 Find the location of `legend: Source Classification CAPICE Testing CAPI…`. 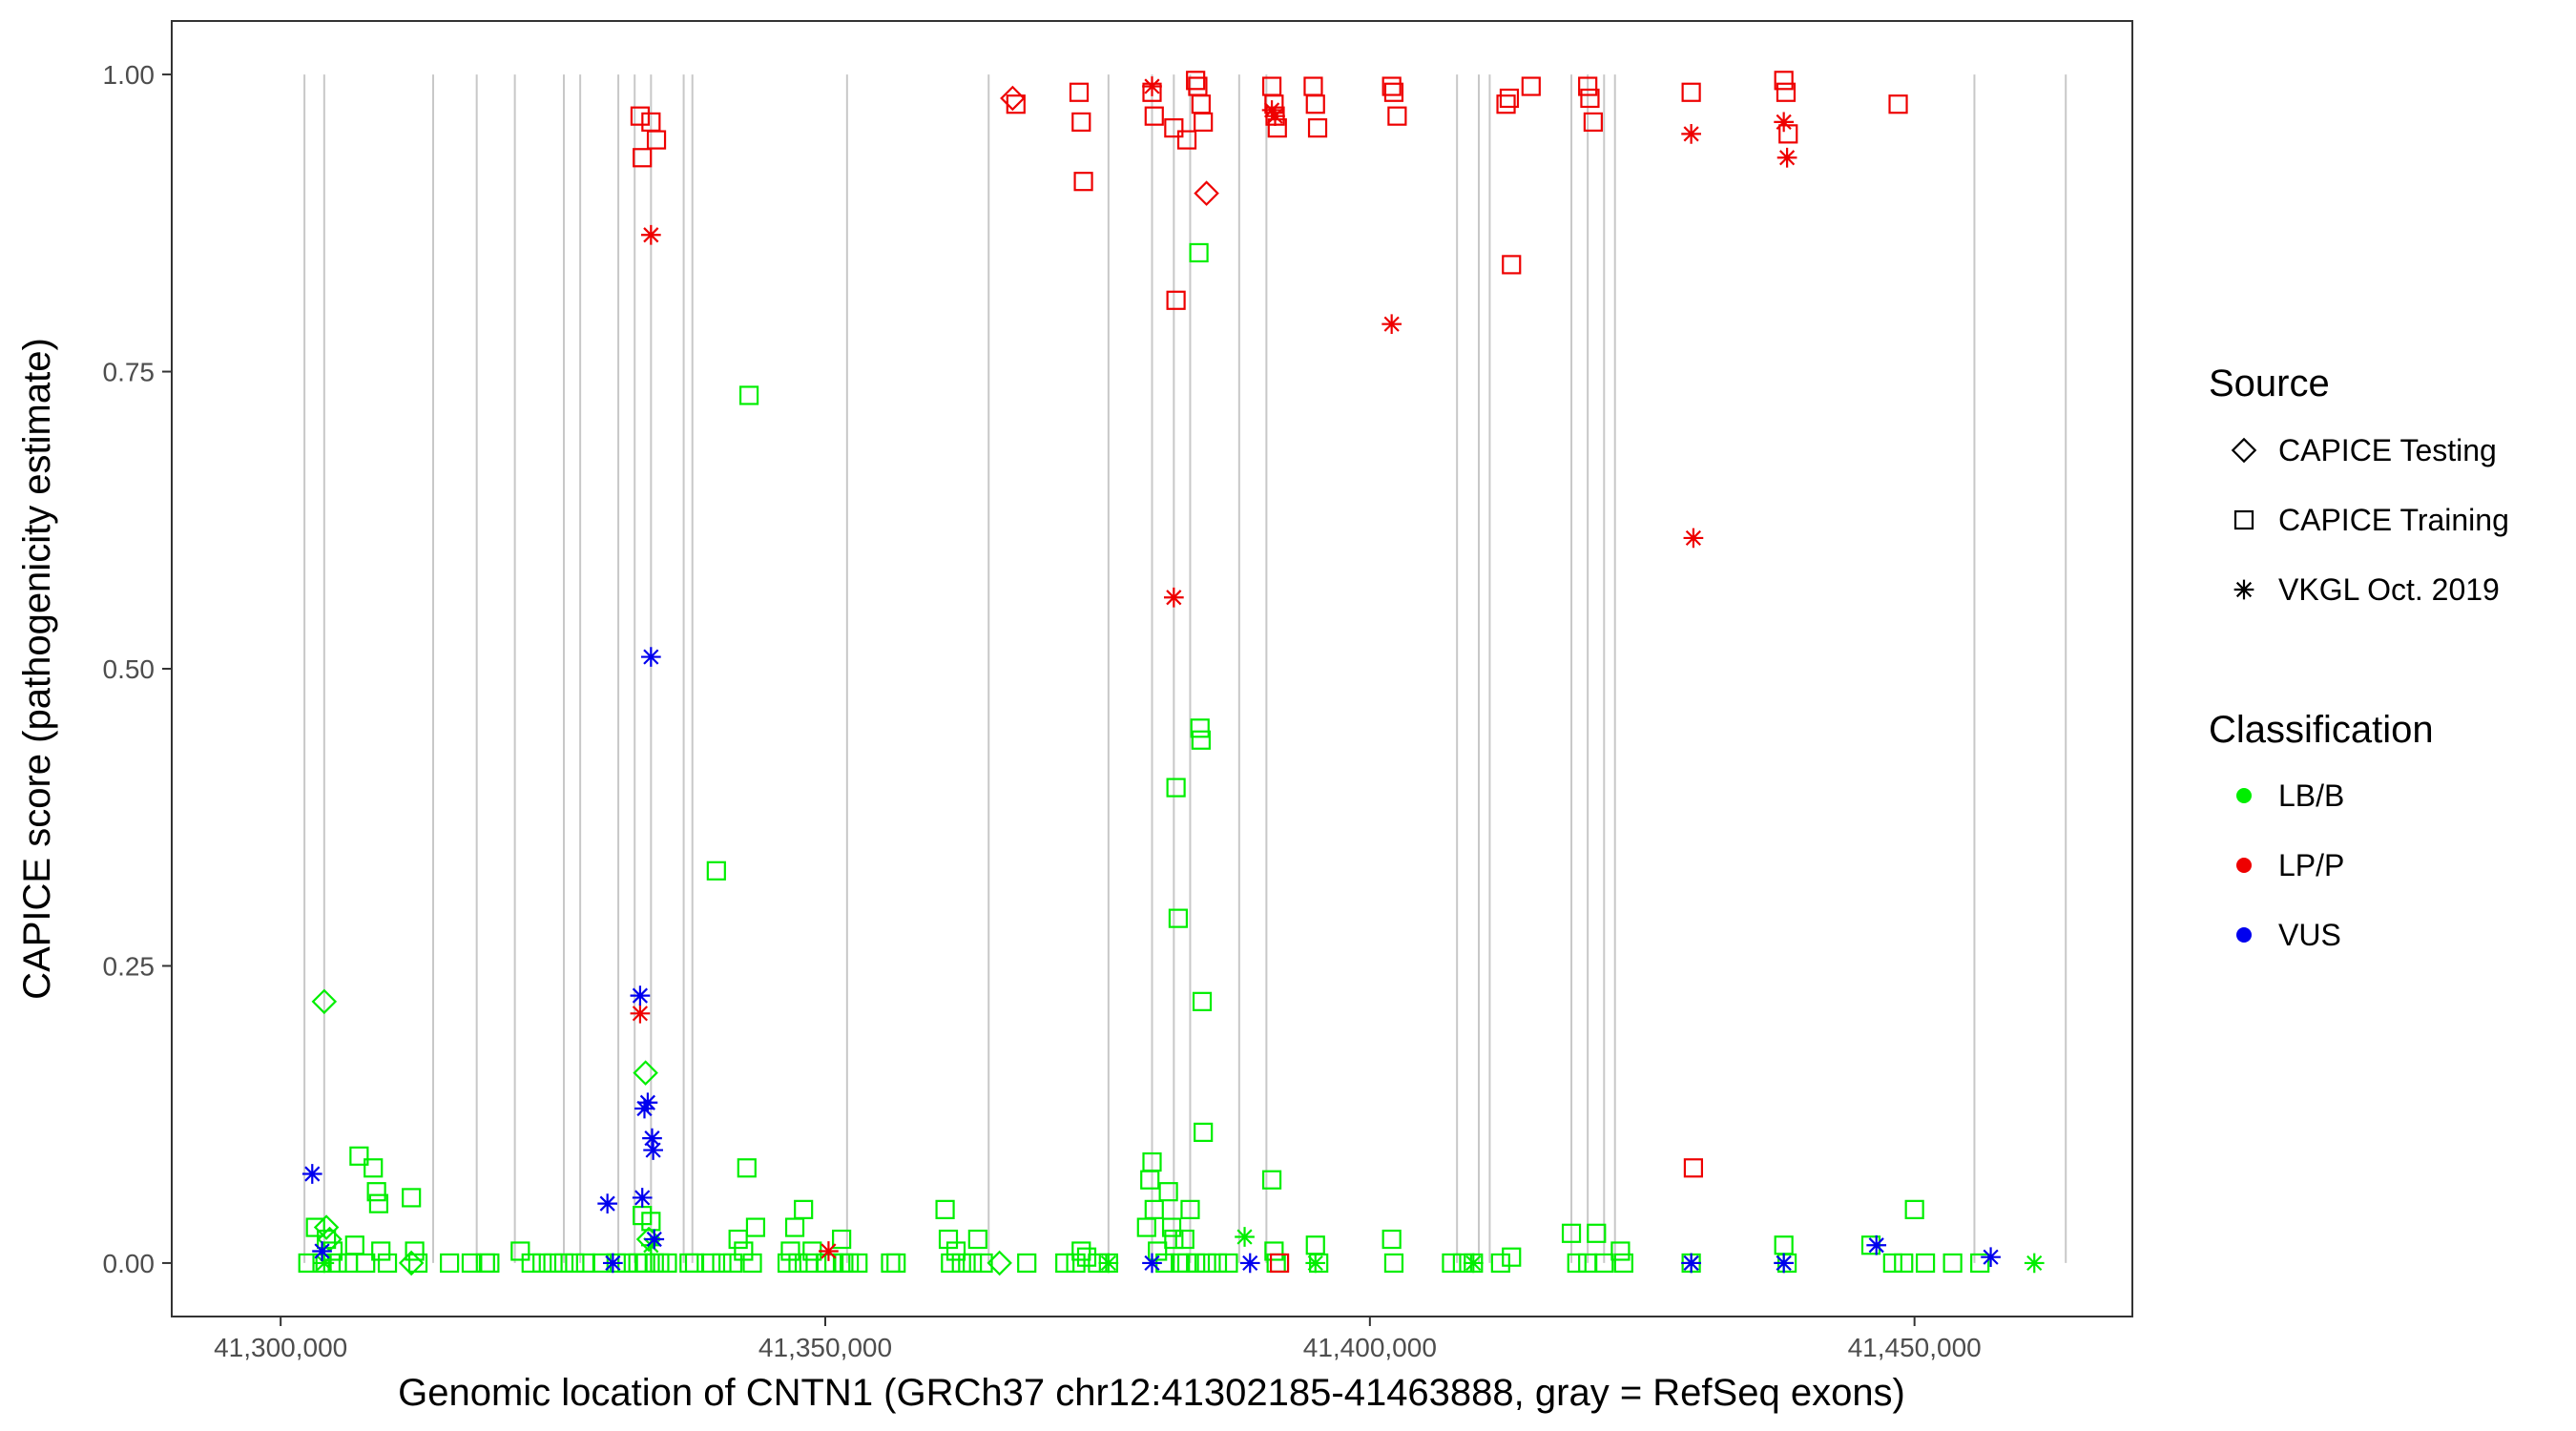

legend: Source Classification CAPICE Testing CAPI… is located at coordinates (2359, 657).